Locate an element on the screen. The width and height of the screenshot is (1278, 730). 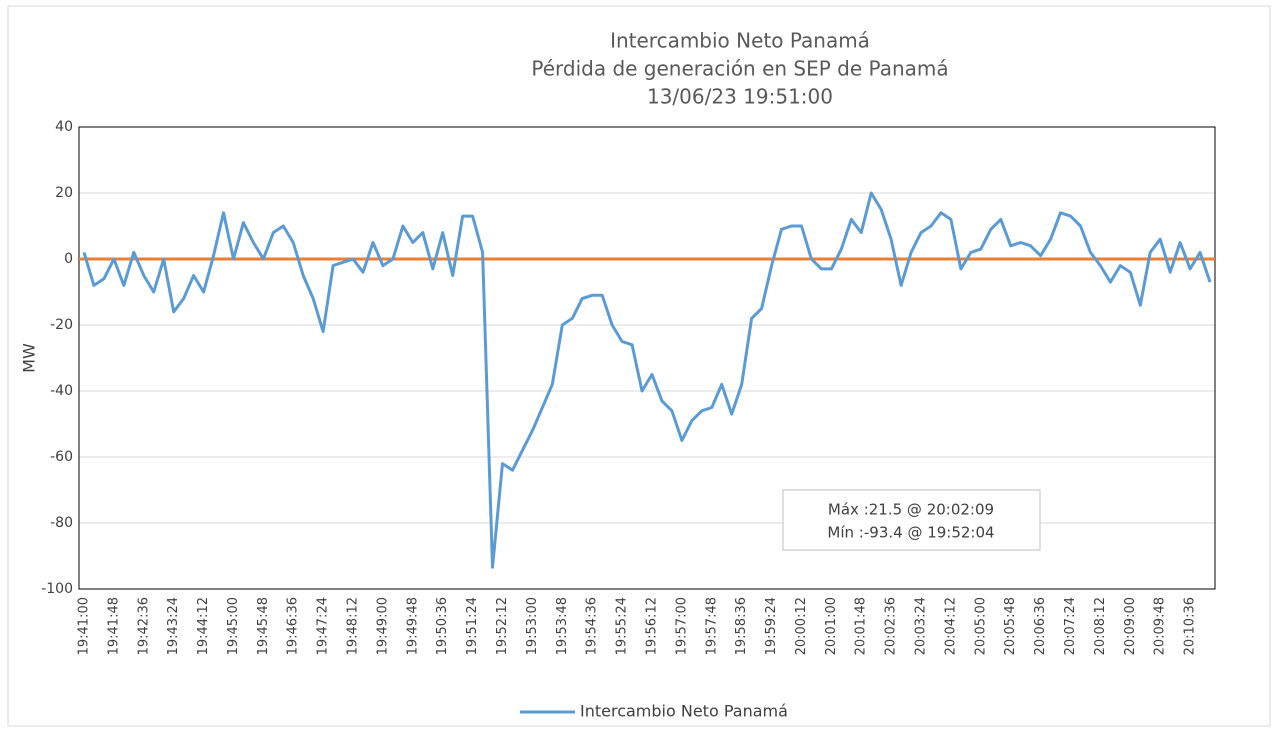
x-tick-label: 20:04:12 is located at coordinates (950, 626).